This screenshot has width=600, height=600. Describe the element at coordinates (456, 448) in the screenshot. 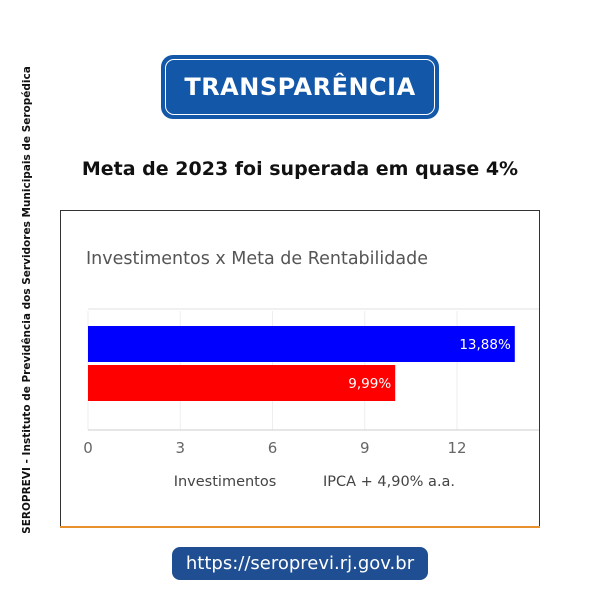

I see `x-tick-label: 12` at that location.